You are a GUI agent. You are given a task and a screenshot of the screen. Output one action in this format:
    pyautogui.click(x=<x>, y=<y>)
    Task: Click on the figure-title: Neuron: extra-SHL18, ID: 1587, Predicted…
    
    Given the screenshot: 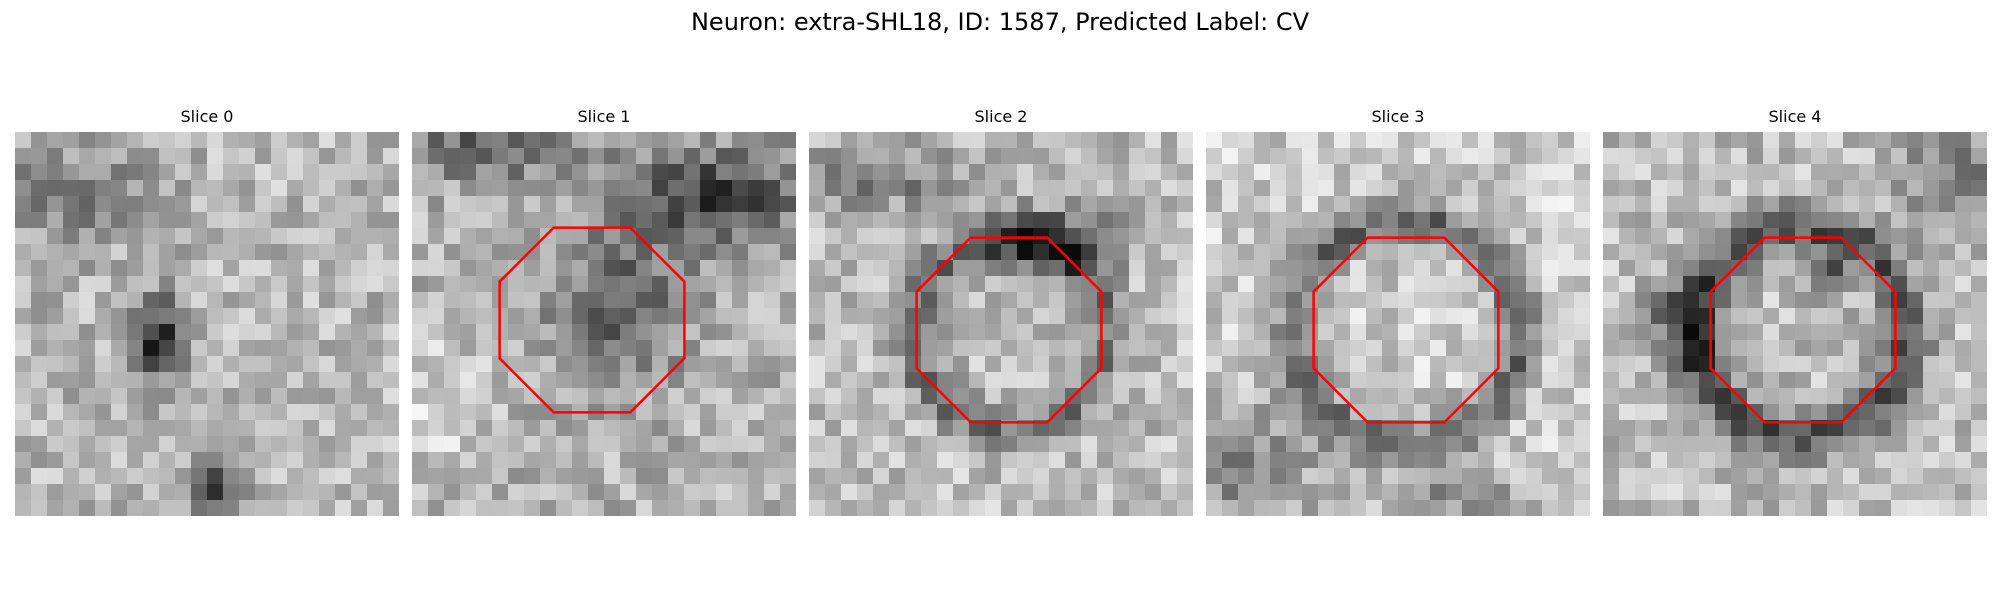 What is the action you would take?
    pyautogui.click(x=1000, y=22)
    